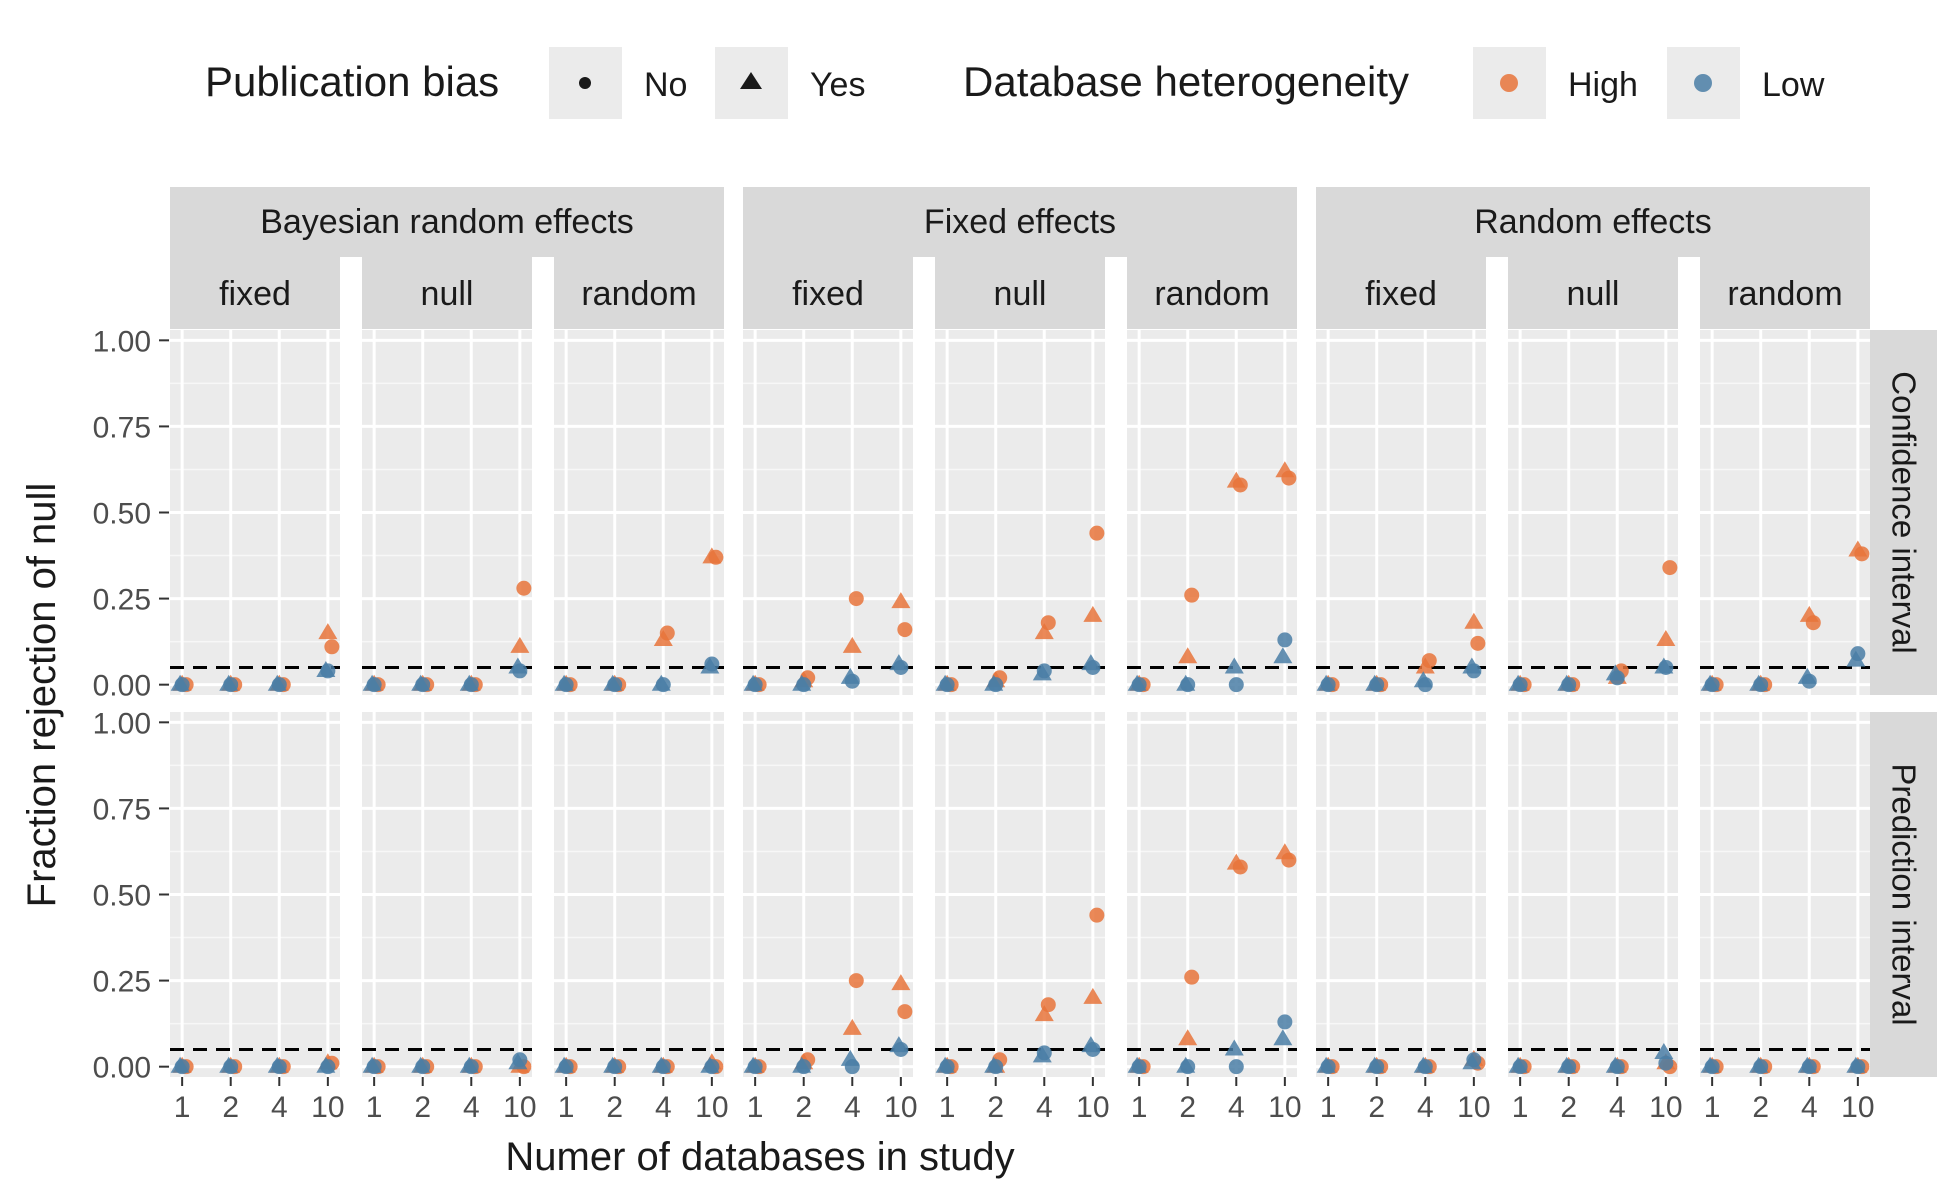  I want to click on legend-label-yes: Yes, so click(837, 85).